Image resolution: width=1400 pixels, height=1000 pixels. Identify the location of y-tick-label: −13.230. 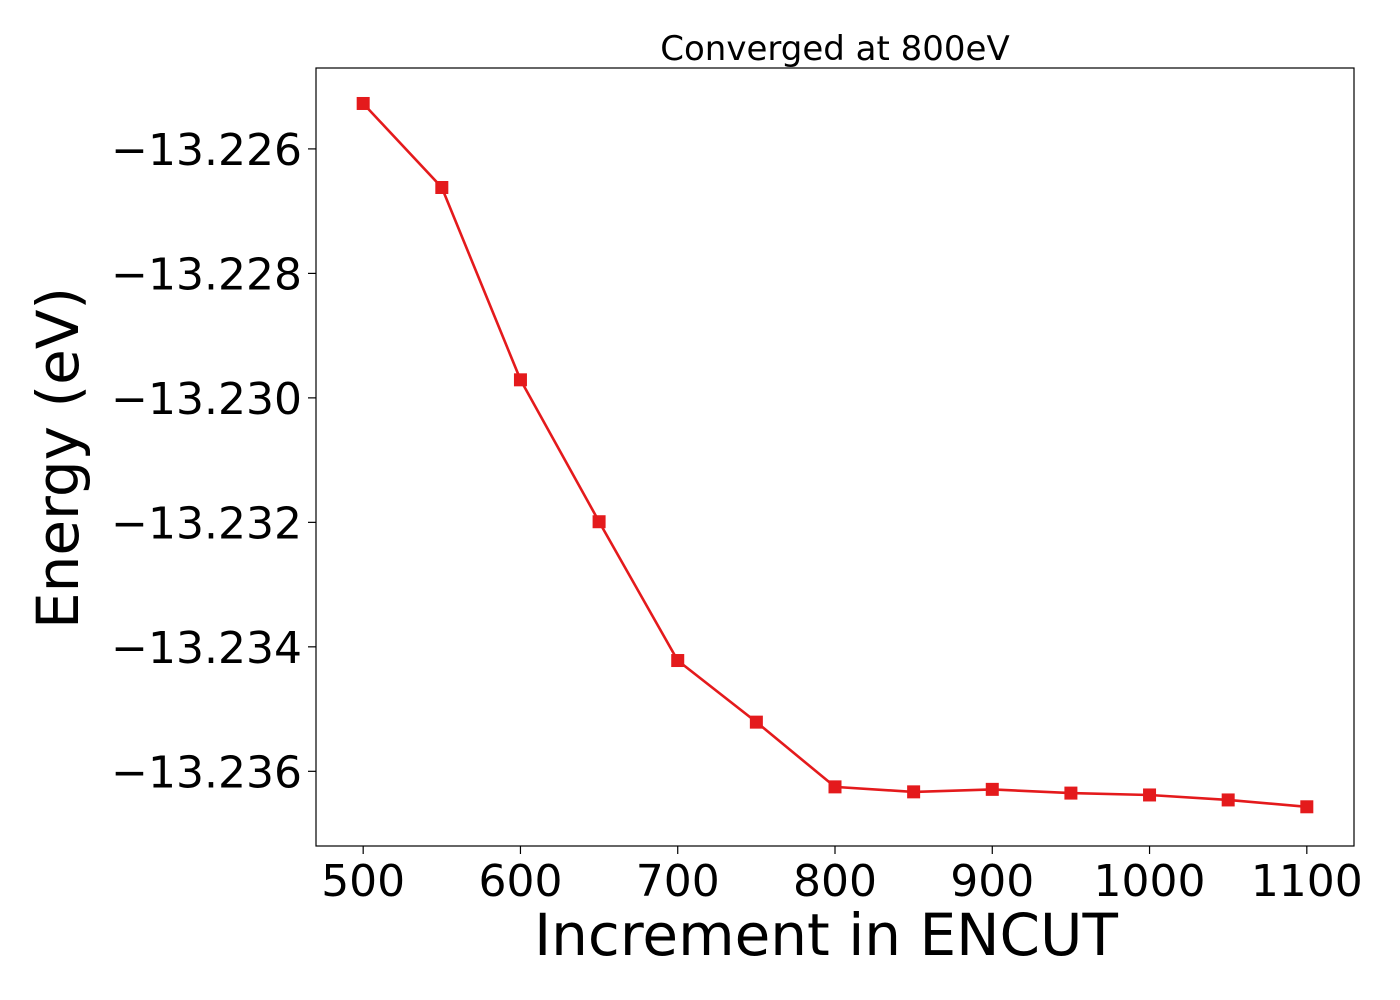
(206, 399).